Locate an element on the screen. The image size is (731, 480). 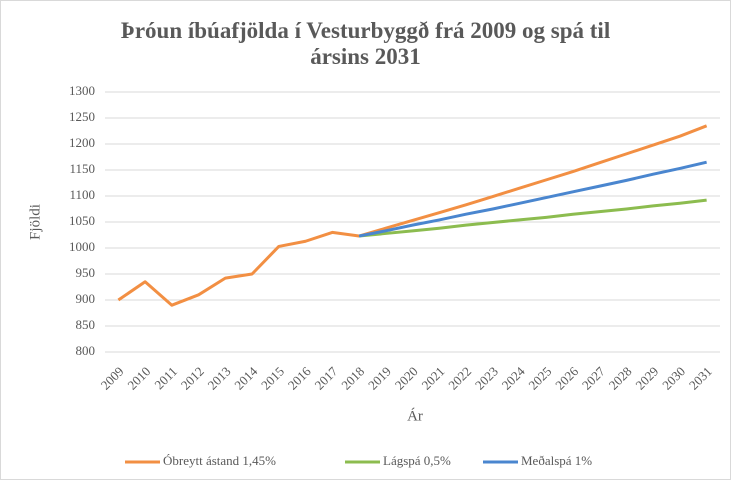
y-tick-label: 1050 is located at coordinates (82, 220).